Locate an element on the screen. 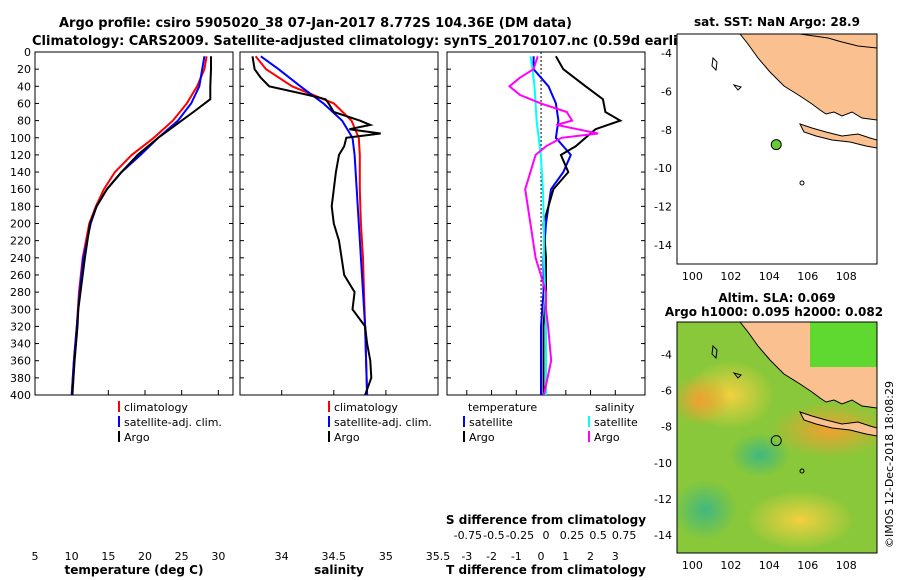 The width and height of the screenshot is (900, 580). temperature-series-group is located at coordinates (141, 225).